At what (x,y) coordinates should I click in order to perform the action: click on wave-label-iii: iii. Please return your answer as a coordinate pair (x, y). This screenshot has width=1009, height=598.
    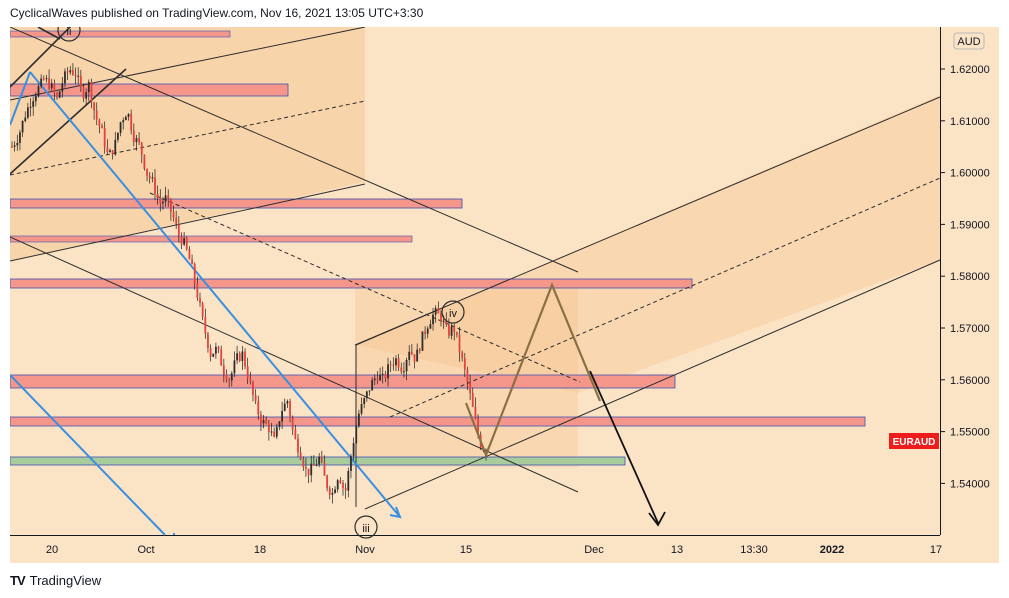
    Looking at the image, I should click on (366, 527).